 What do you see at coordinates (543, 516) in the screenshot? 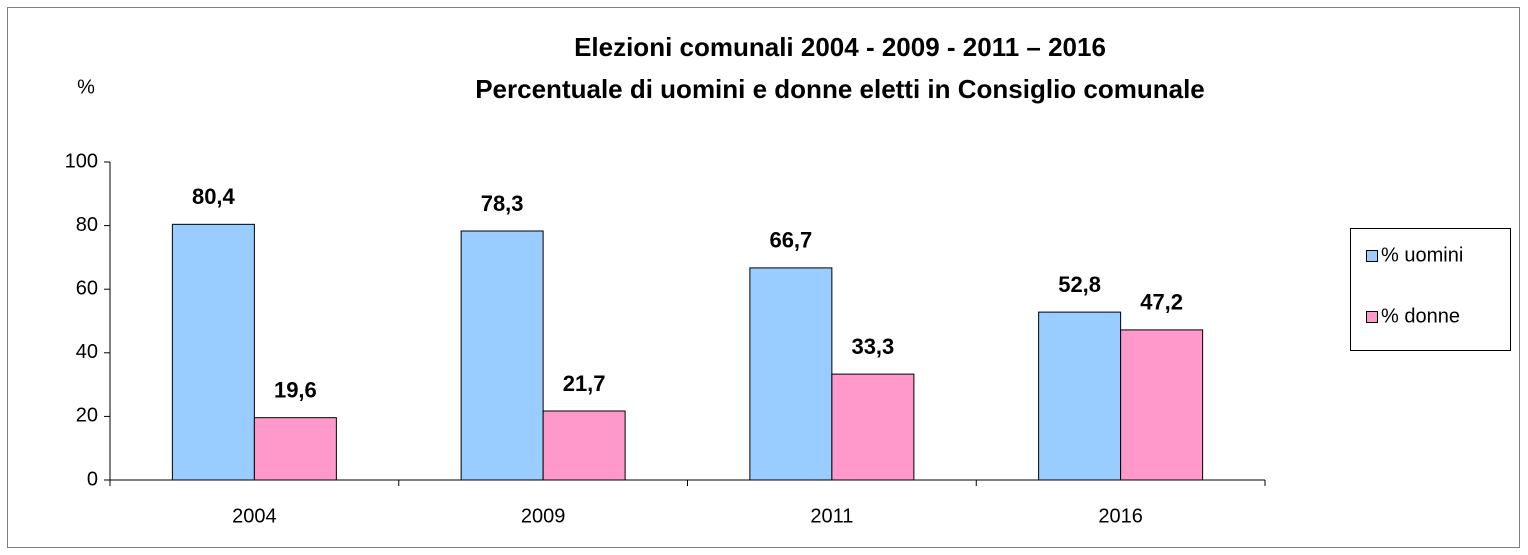
I see `x-tick-label: 2009` at bounding box center [543, 516].